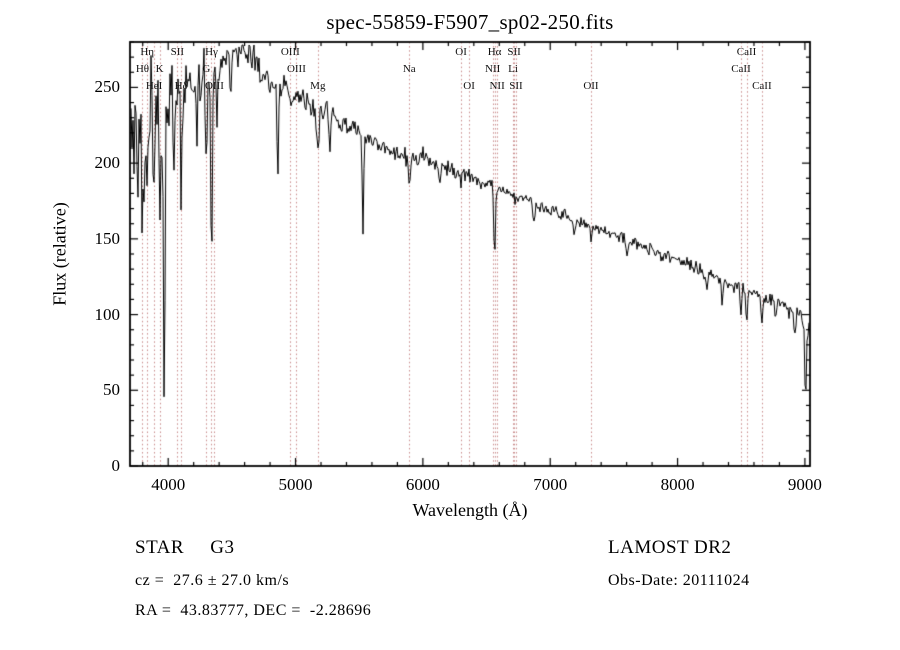  Describe the element at coordinates (185, 547) in the screenshot. I see `object-class-label: STAR G3` at that location.